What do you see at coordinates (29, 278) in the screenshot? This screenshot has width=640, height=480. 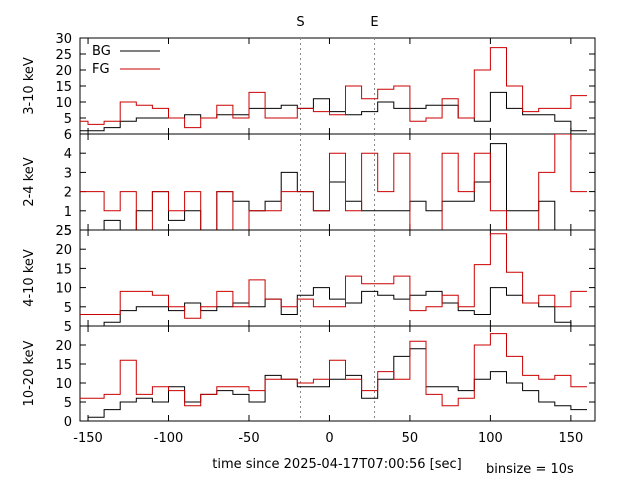 I see `y-axis-label: 4-10 keV` at bounding box center [29, 278].